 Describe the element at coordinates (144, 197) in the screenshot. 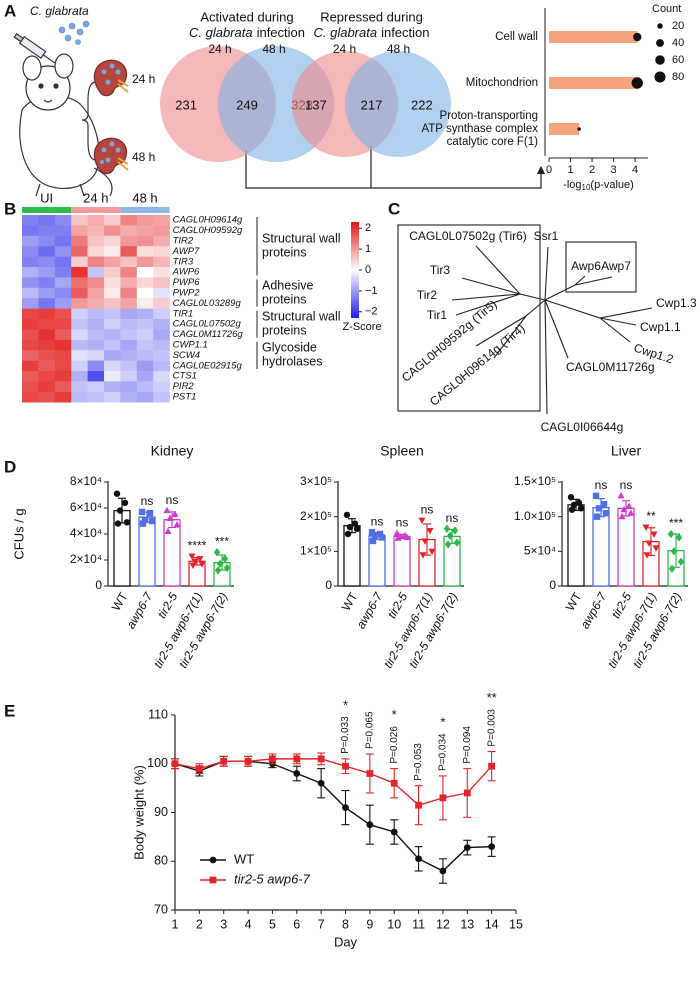

I see `column-group-label: 48 h` at that location.